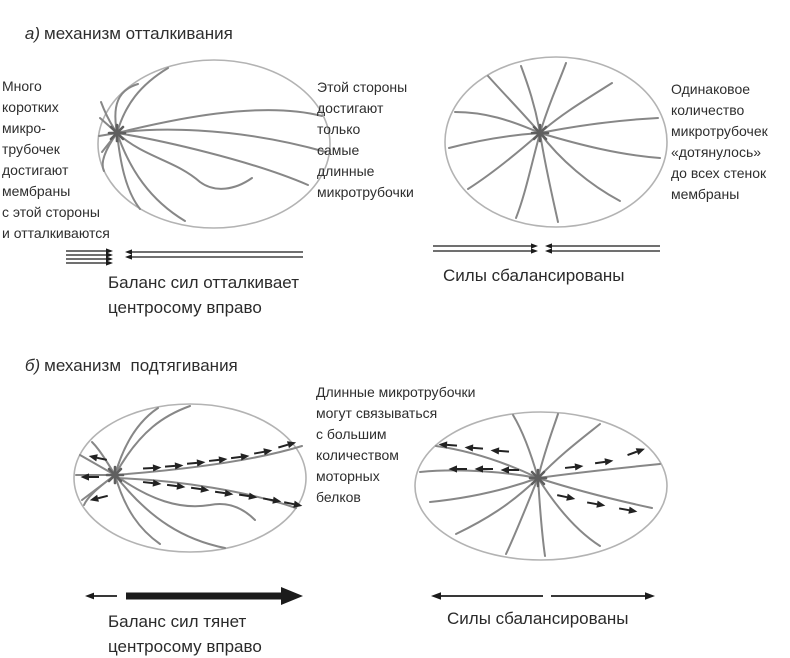 The width and height of the screenshot is (790, 658). Describe the element at coordinates (32, 365) in the screenshot. I see `section-b-prefix: б)` at that location.